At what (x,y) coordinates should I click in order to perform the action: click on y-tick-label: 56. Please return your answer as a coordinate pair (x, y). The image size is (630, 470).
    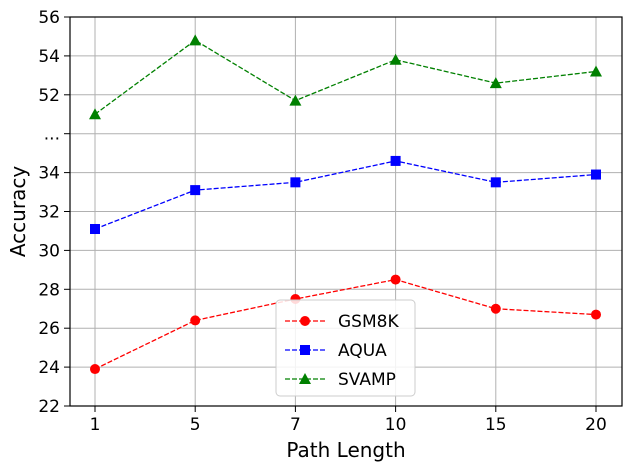
    Looking at the image, I should click on (49, 18).